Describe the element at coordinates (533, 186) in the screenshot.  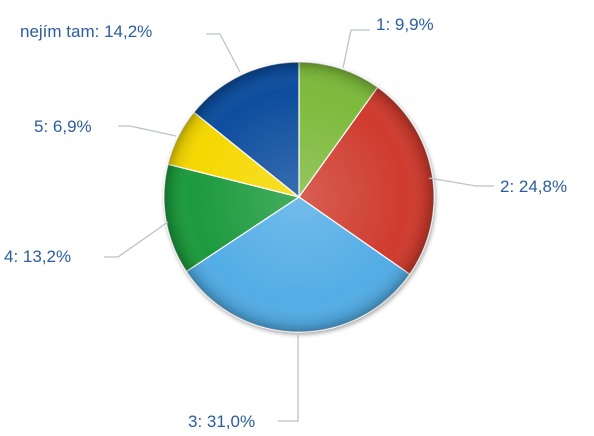
I see `slice-label: 2: 24,8%` at that location.